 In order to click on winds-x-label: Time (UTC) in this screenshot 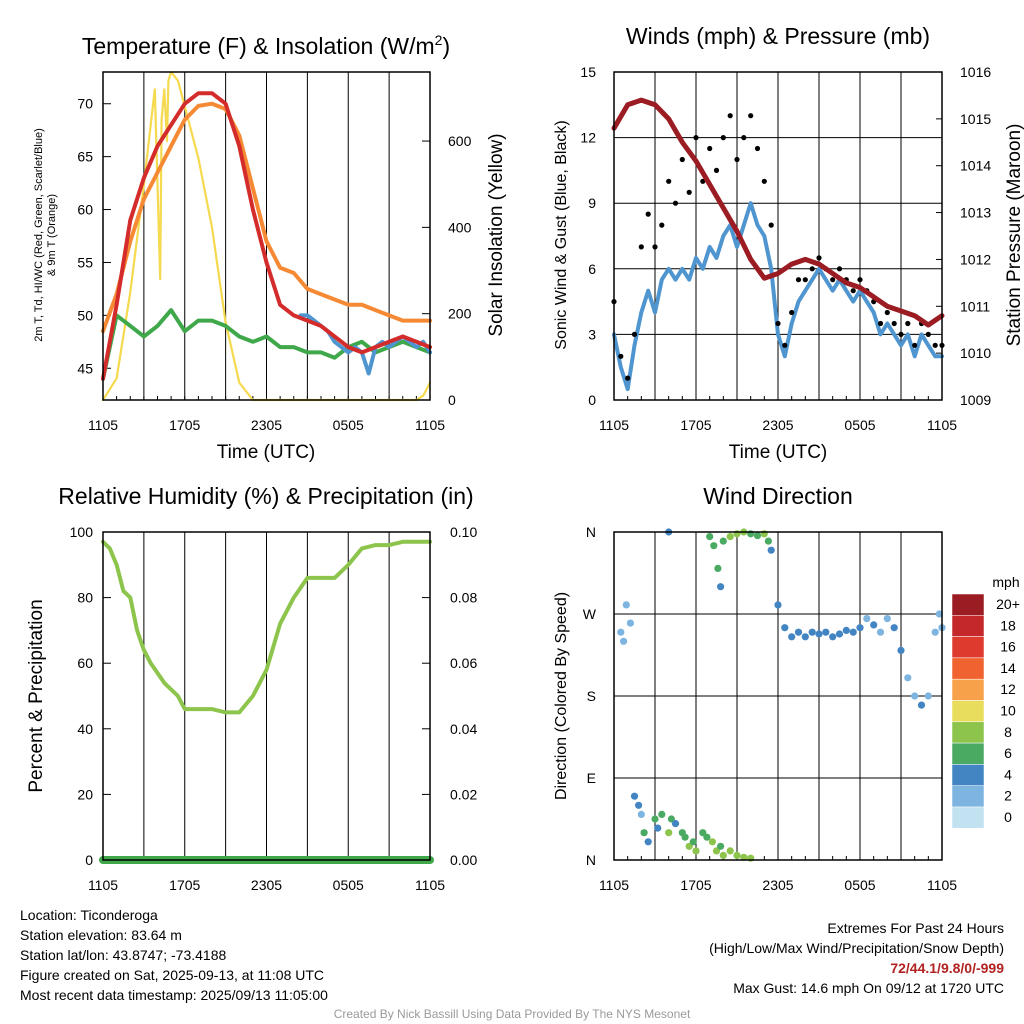, I will do `click(778, 452)`.